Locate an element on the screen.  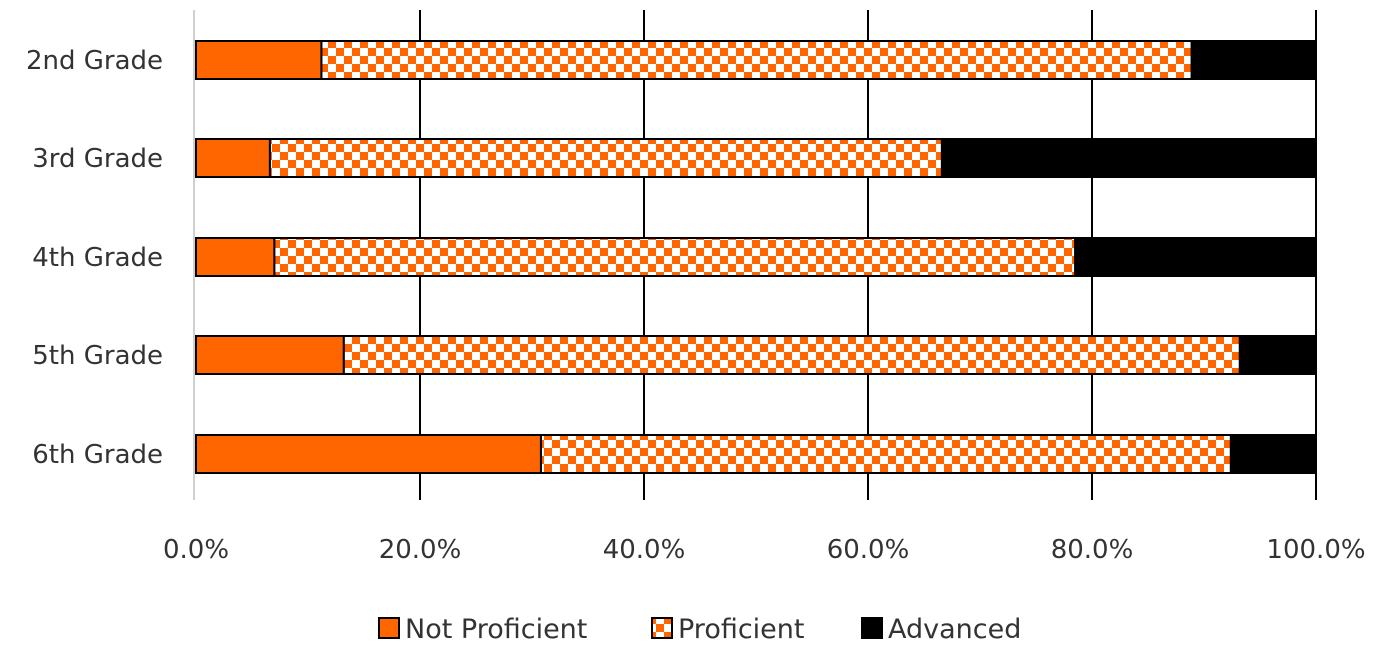
legend: Not Proficient Proficient Advanced is located at coordinates (699, 629).